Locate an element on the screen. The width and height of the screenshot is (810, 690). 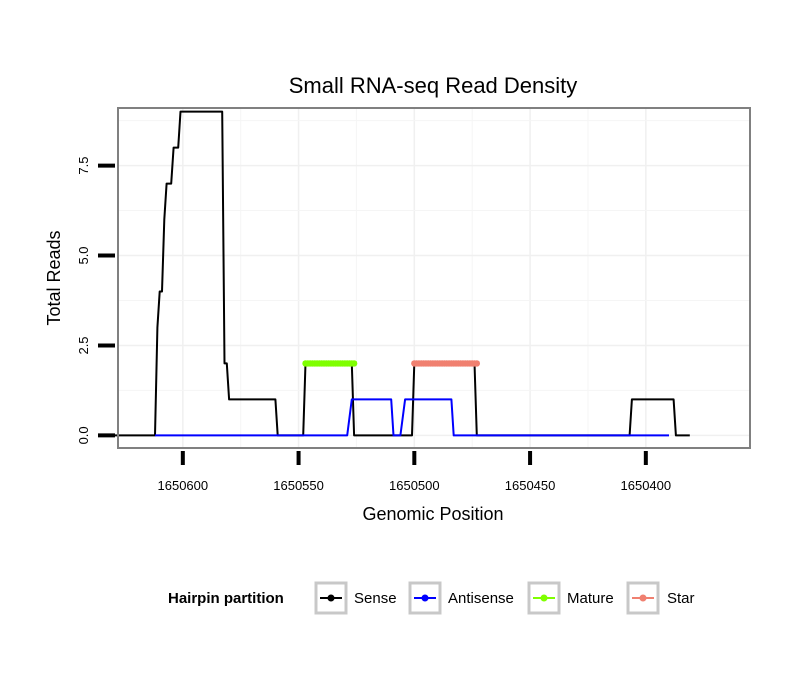
legend-dot-star is located at coordinates (643, 598).